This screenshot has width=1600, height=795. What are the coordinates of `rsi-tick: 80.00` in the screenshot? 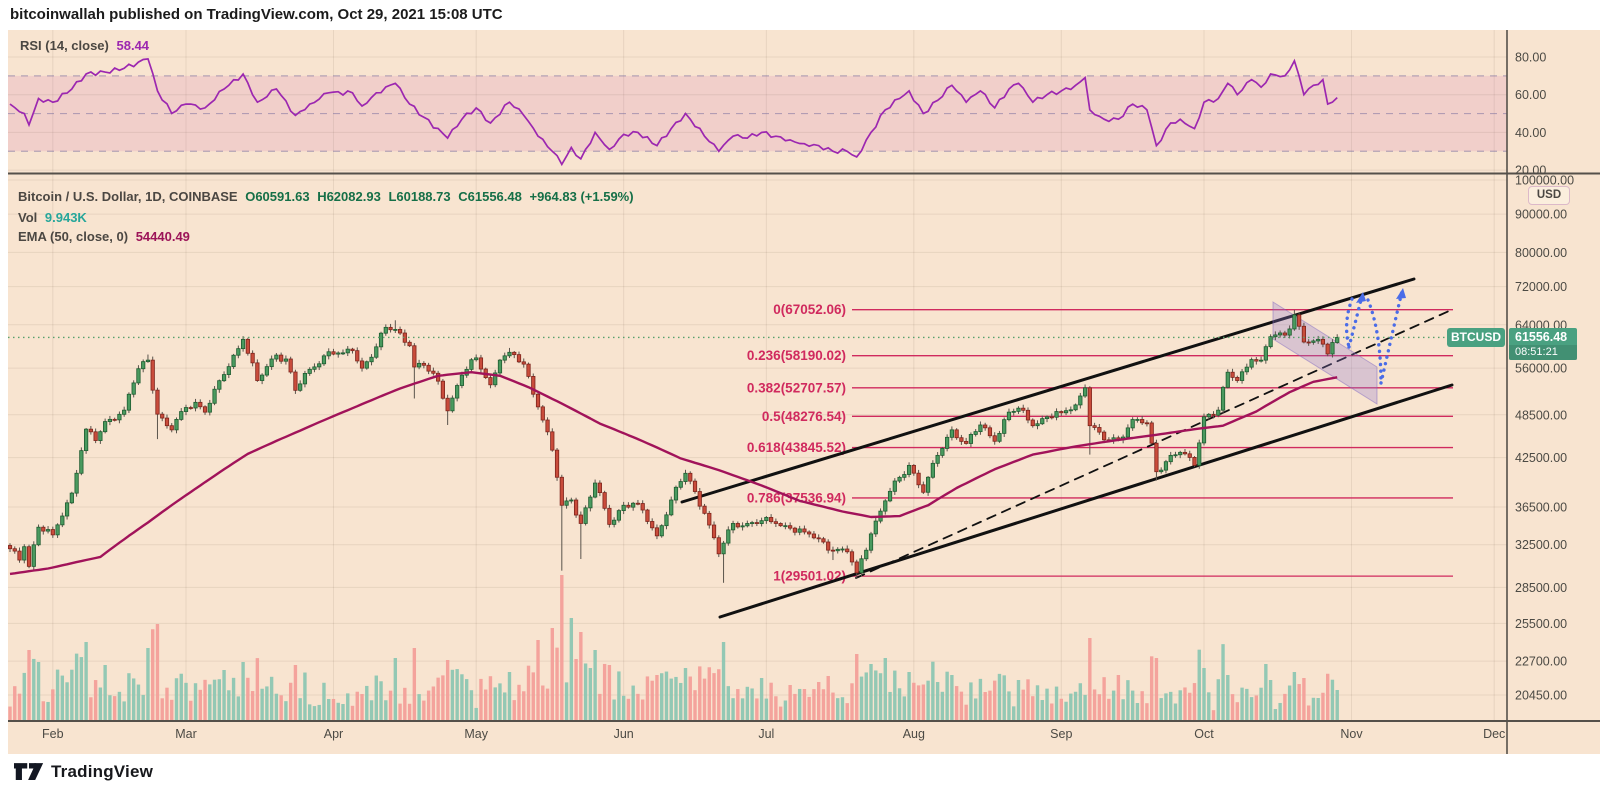 It's located at (1530, 58).